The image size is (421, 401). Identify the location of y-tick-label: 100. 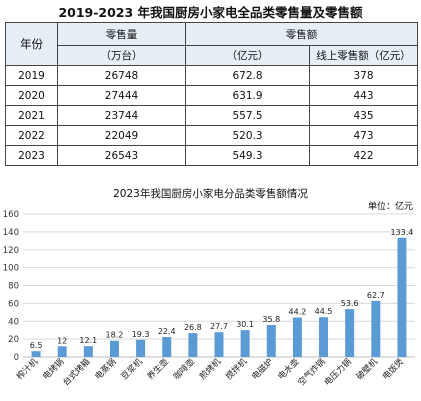
(11, 269).